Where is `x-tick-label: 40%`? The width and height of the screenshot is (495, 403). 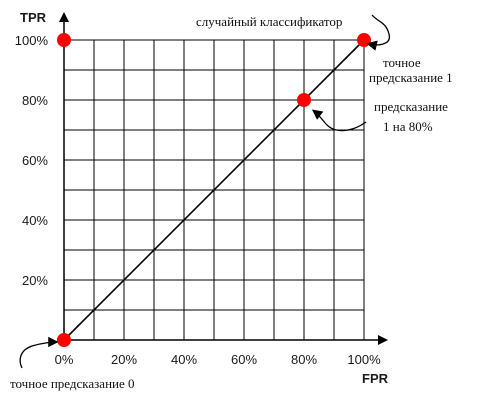
x-tick-label: 40% is located at coordinates (184, 359).